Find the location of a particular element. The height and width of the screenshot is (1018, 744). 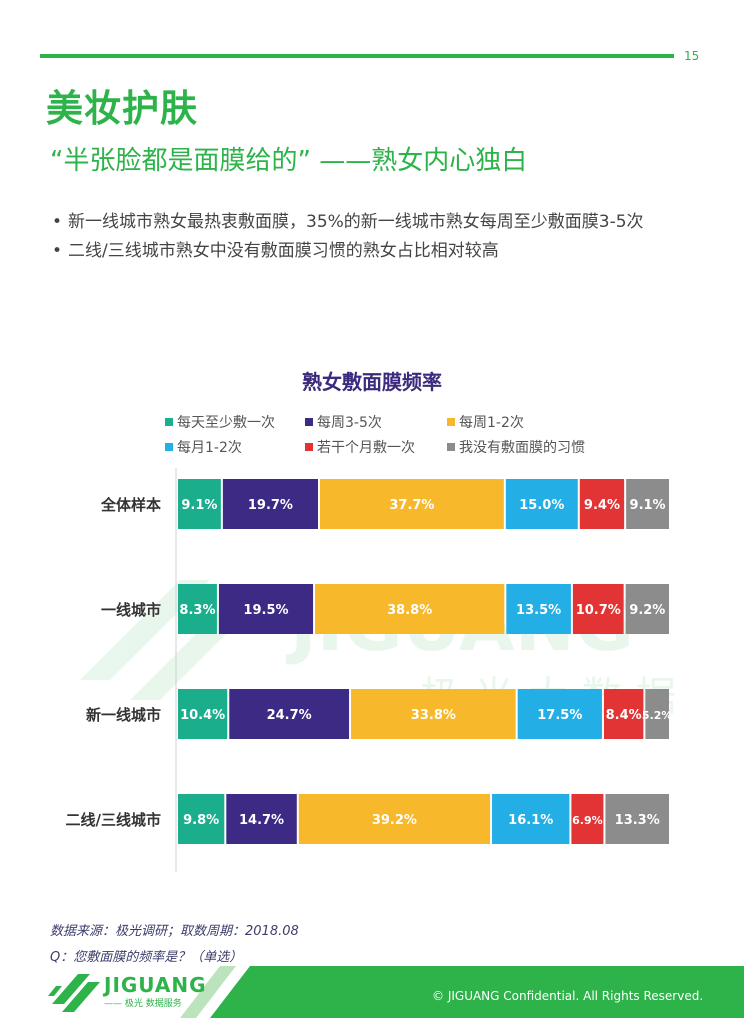

data-label: 8.3% is located at coordinates (197, 610).